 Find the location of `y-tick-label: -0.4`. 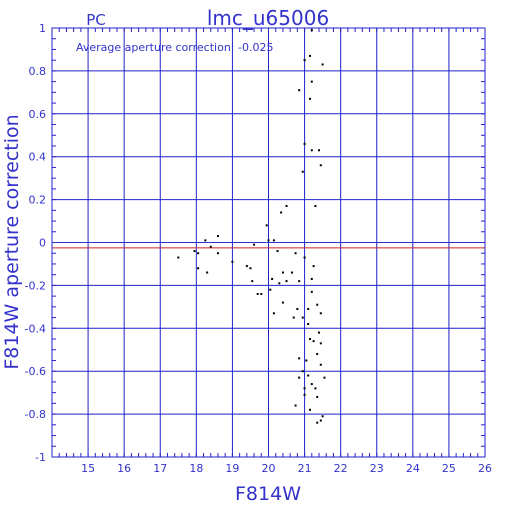

y-tick-label: -0.4 is located at coordinates (35, 328).